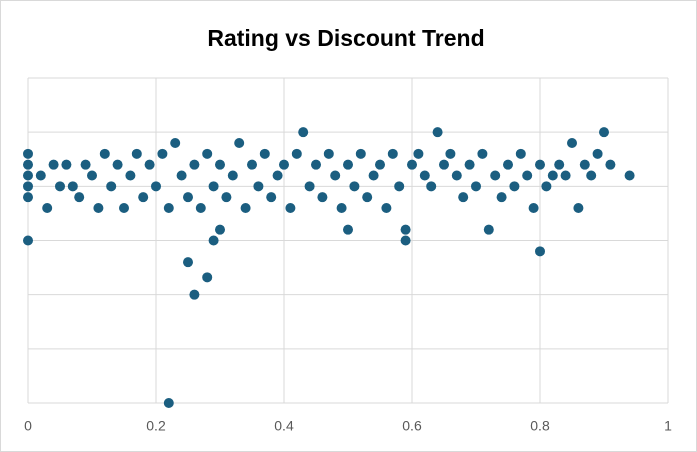 The width and height of the screenshot is (697, 452). What do you see at coordinates (156, 426) in the screenshot?
I see `x-tick-label: 0.2` at bounding box center [156, 426].